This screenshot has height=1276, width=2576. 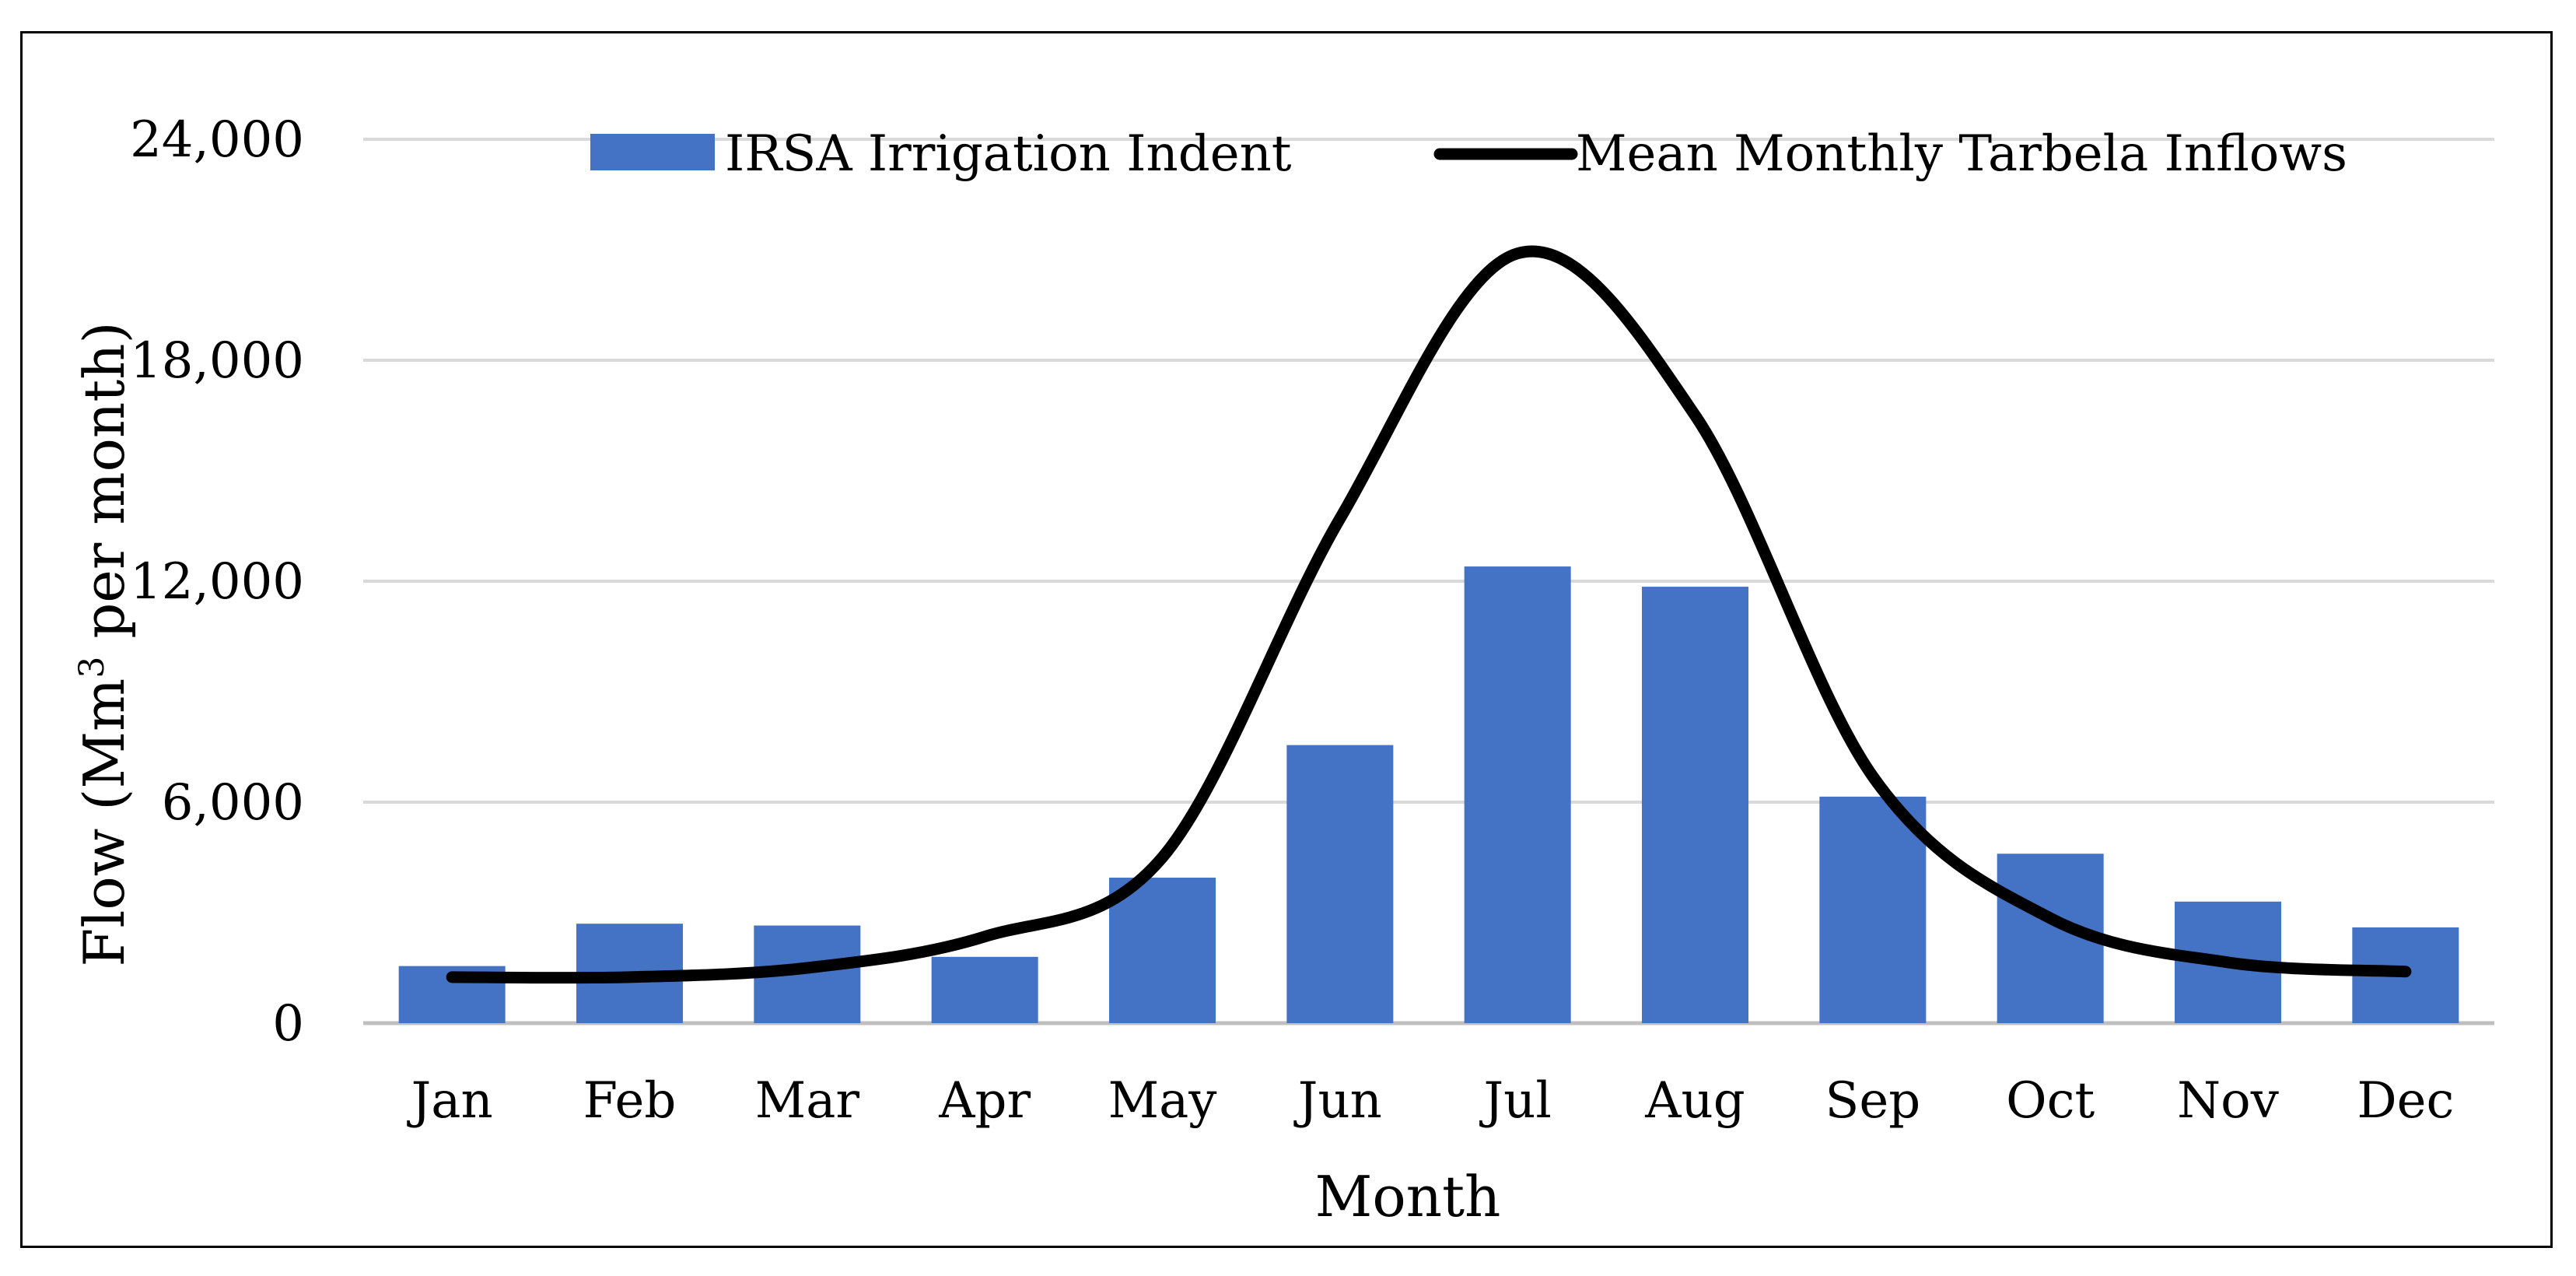 What do you see at coordinates (1515, 1101) in the screenshot?
I see `x-tick-label: Jul` at bounding box center [1515, 1101].